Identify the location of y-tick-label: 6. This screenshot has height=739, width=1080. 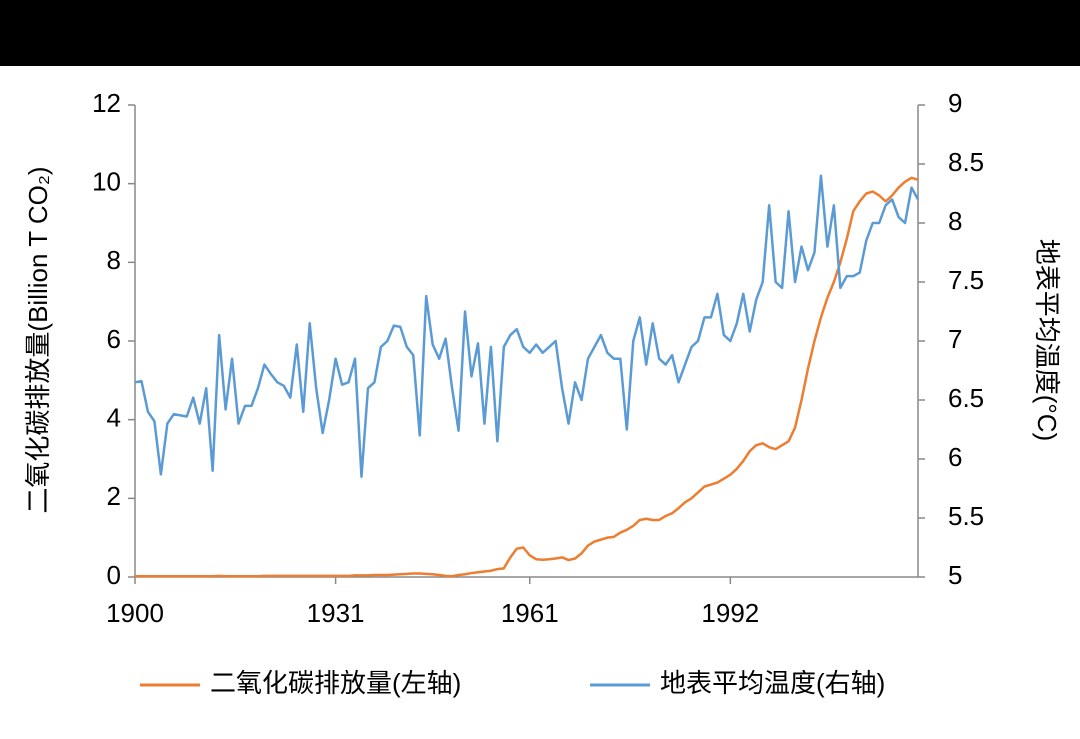
(114, 339).